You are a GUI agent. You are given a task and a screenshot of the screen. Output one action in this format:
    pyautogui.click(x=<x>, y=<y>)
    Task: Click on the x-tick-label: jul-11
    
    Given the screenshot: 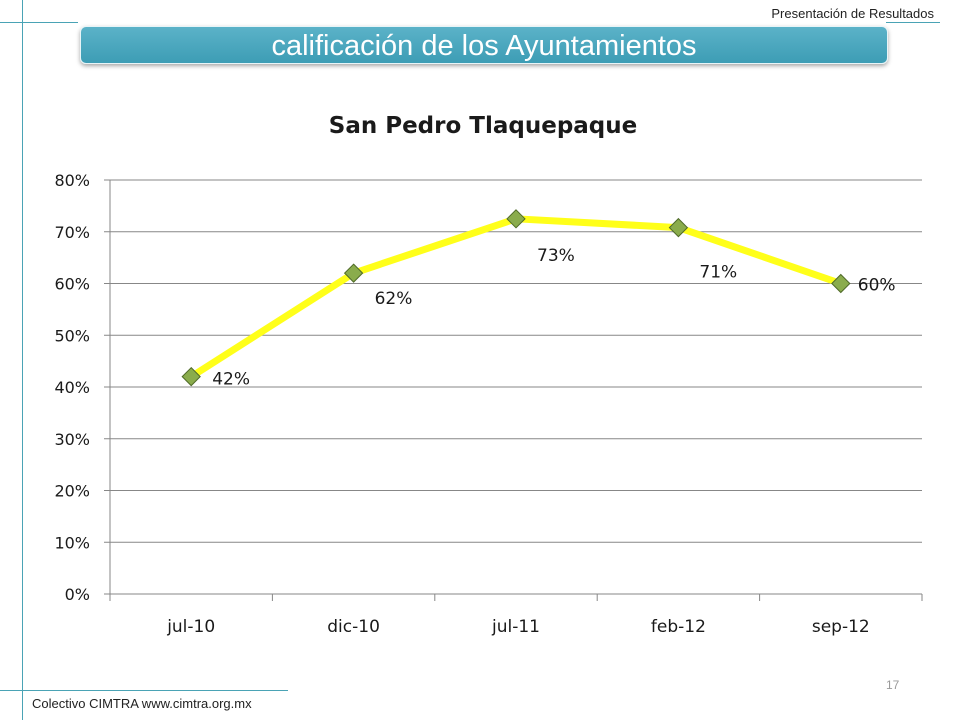 What is the action you would take?
    pyautogui.click(x=515, y=627)
    